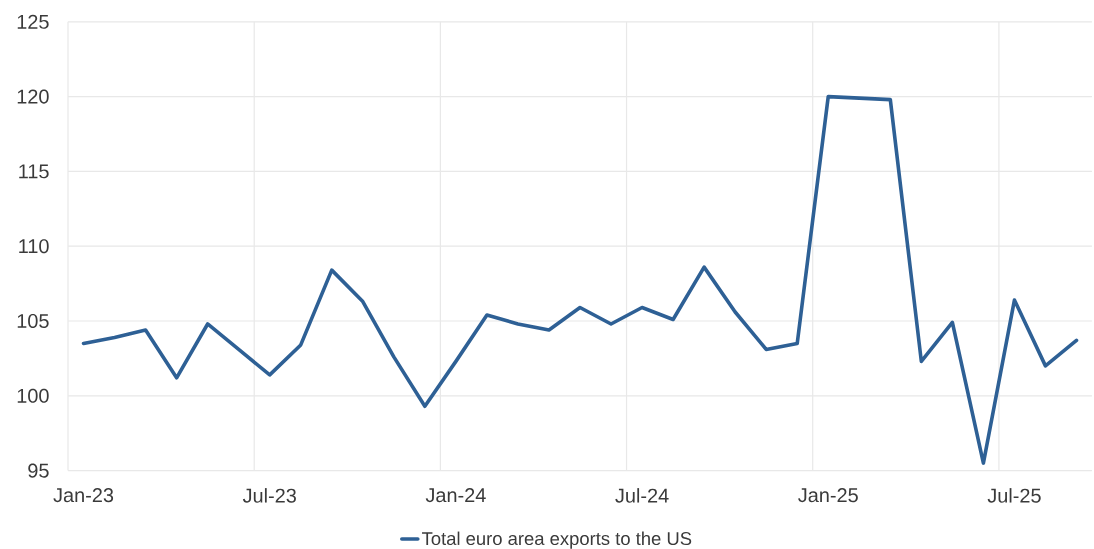 The height and width of the screenshot is (549, 1094). What do you see at coordinates (33, 395) in the screenshot?
I see `y-tick-label: 100` at bounding box center [33, 395].